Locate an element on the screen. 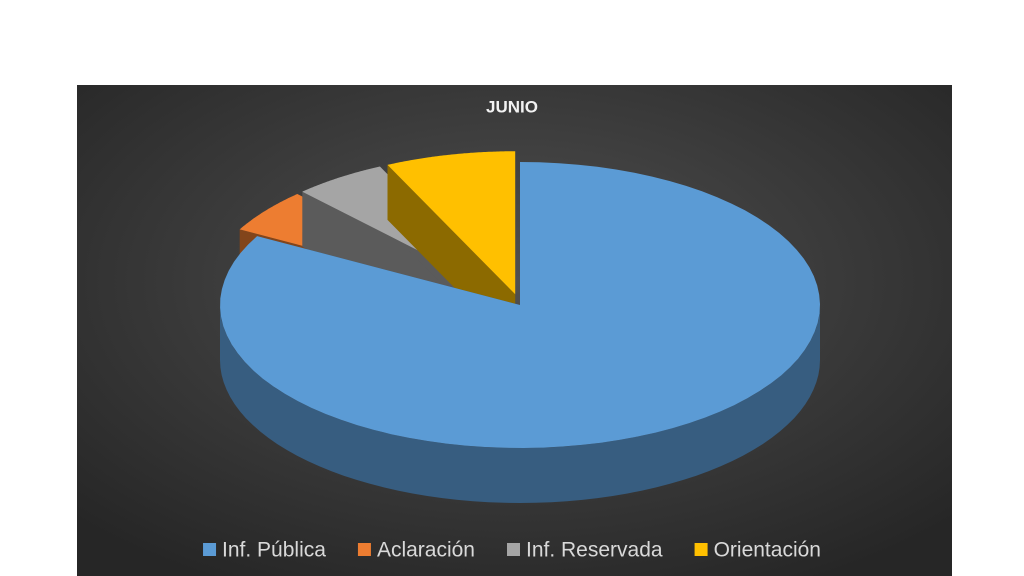 The image size is (1024, 576). legend-label: Orientación is located at coordinates (767, 550).